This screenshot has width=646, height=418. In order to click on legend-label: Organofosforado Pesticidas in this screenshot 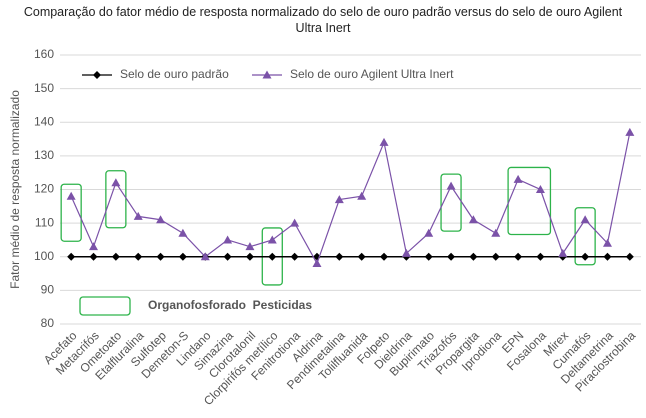, I will do `click(230, 305)`.